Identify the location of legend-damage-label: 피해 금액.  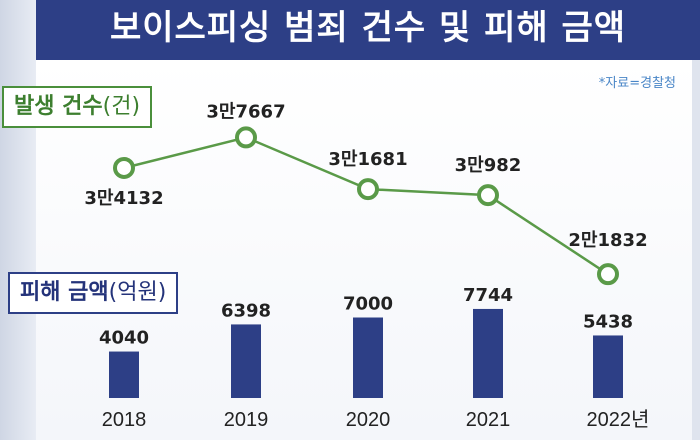
(64, 292).